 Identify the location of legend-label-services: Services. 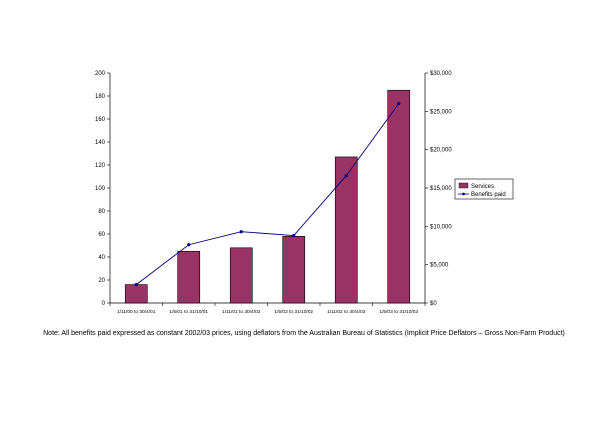
(482, 187).